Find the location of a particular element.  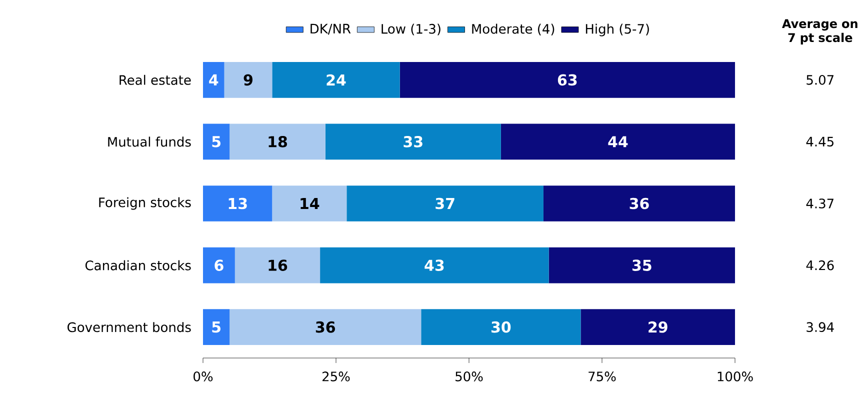

data-label: 13 is located at coordinates (237, 204).